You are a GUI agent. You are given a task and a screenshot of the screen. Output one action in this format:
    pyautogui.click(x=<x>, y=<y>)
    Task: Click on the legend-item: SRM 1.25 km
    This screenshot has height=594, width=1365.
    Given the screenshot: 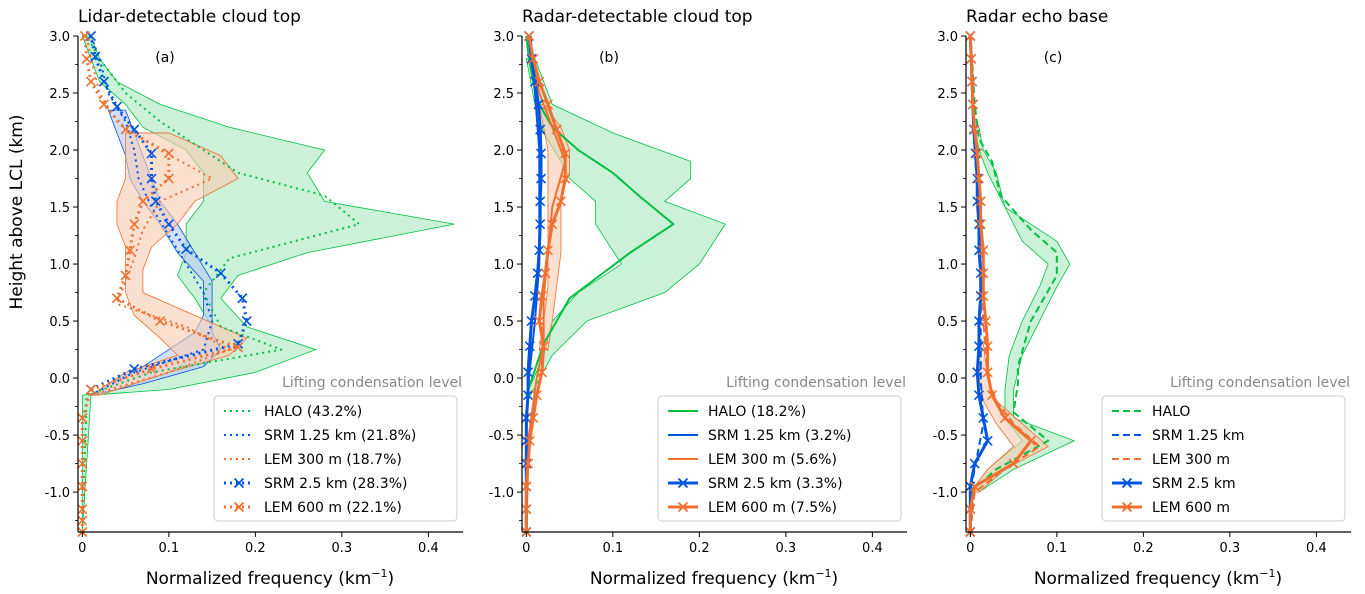 What is the action you would take?
    pyautogui.click(x=1178, y=436)
    